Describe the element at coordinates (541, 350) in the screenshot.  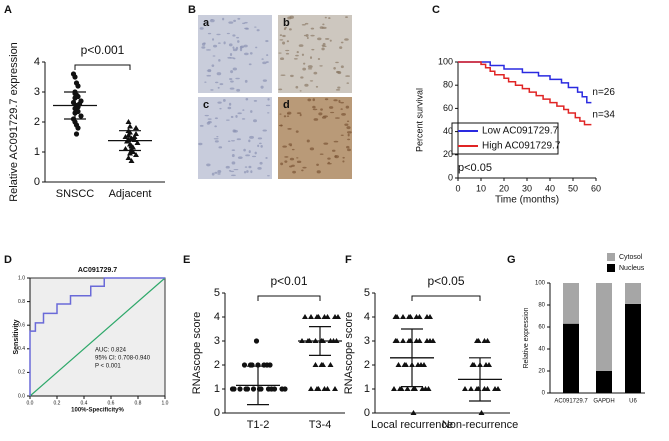
I see `y-tick-label: 40` at that location.